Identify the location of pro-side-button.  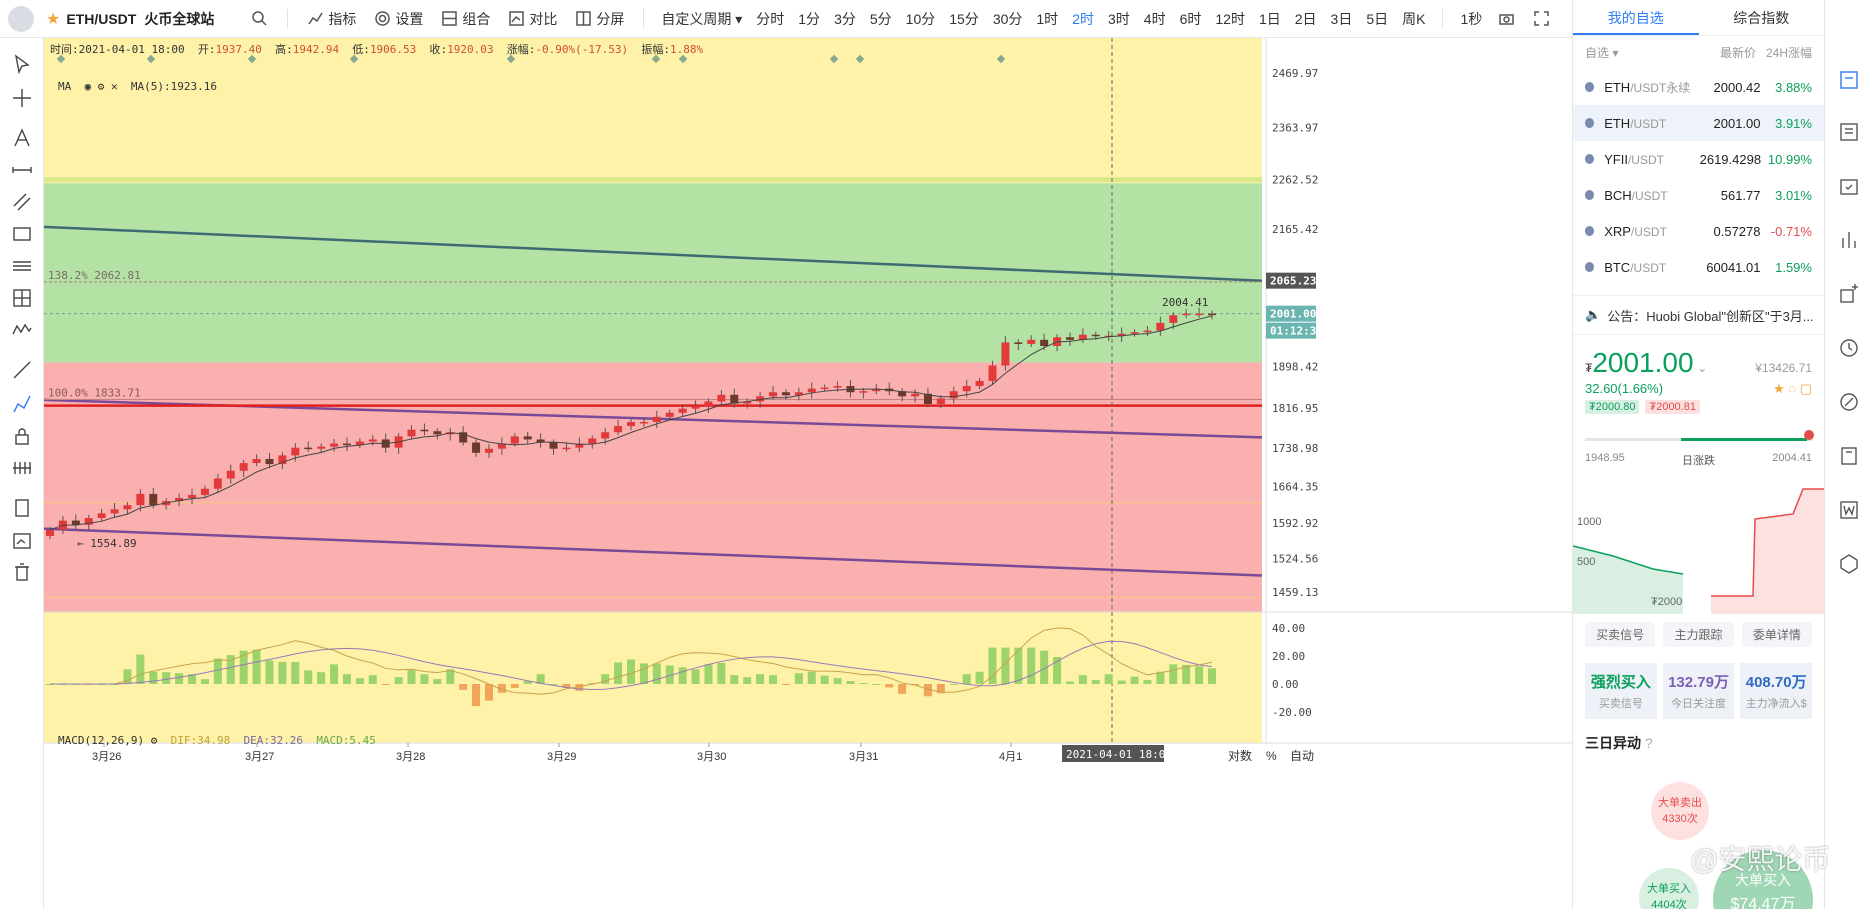
(1849, 564).